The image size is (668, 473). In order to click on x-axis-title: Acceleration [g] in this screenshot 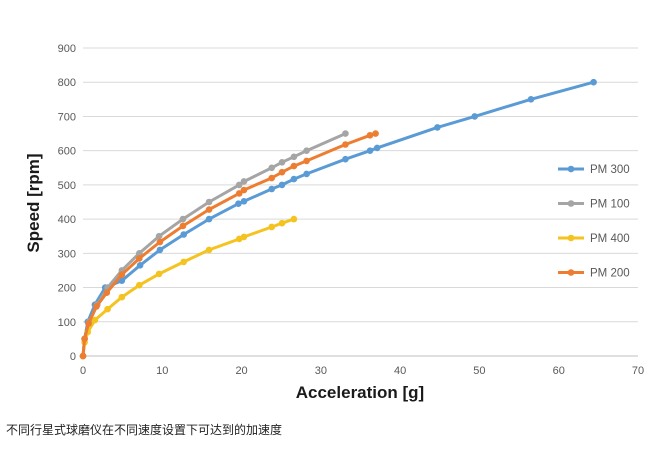, I will do `click(360, 392)`.